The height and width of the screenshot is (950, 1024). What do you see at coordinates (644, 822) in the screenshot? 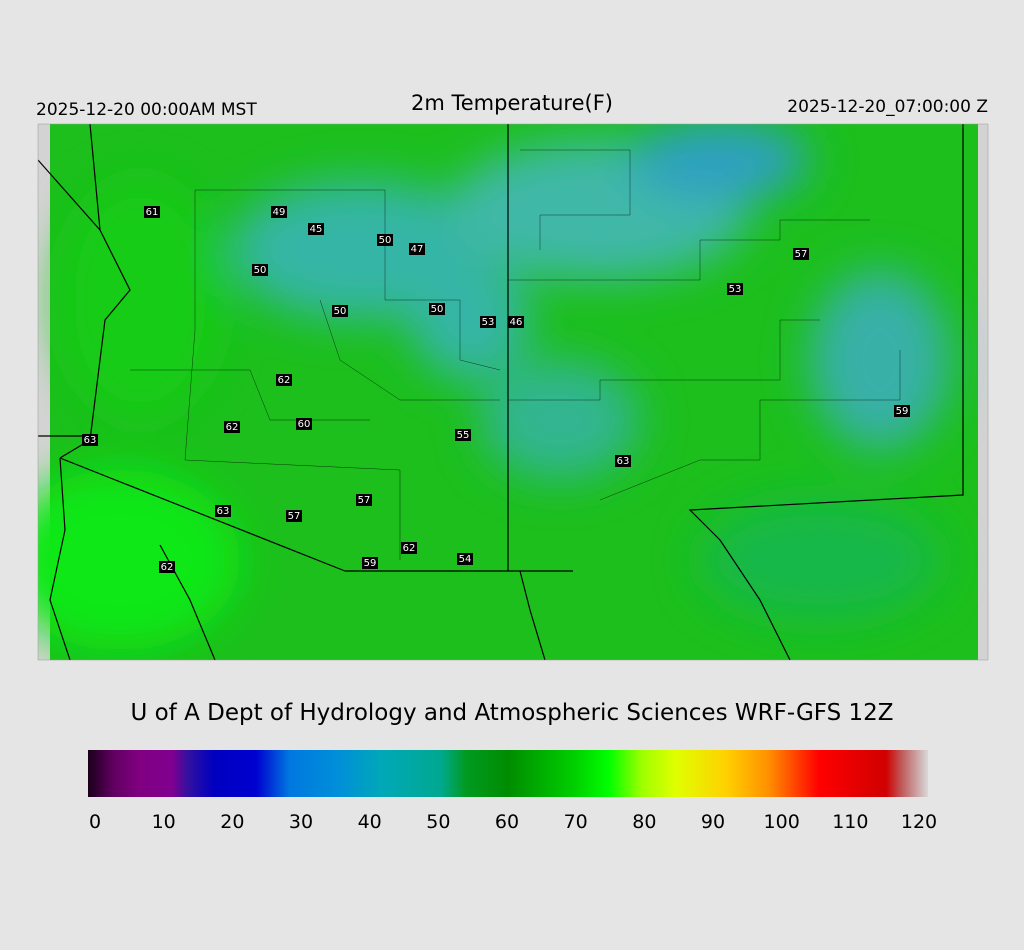
I see `colorbar-tick-label: 80` at bounding box center [644, 822].